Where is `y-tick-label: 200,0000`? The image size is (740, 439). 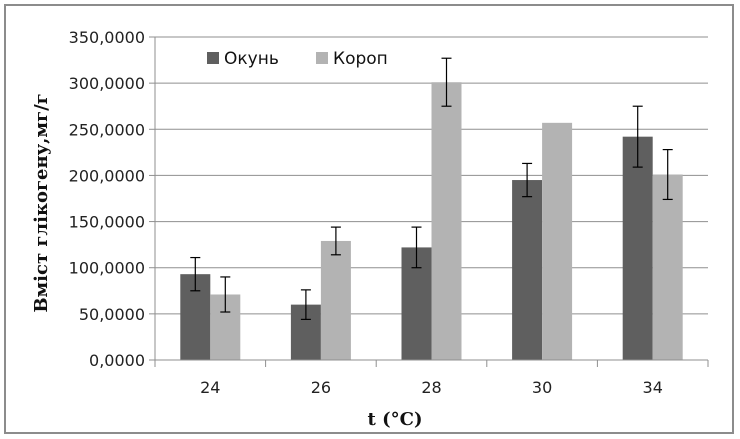
y-tick-label: 200,0000 is located at coordinates (107, 175).